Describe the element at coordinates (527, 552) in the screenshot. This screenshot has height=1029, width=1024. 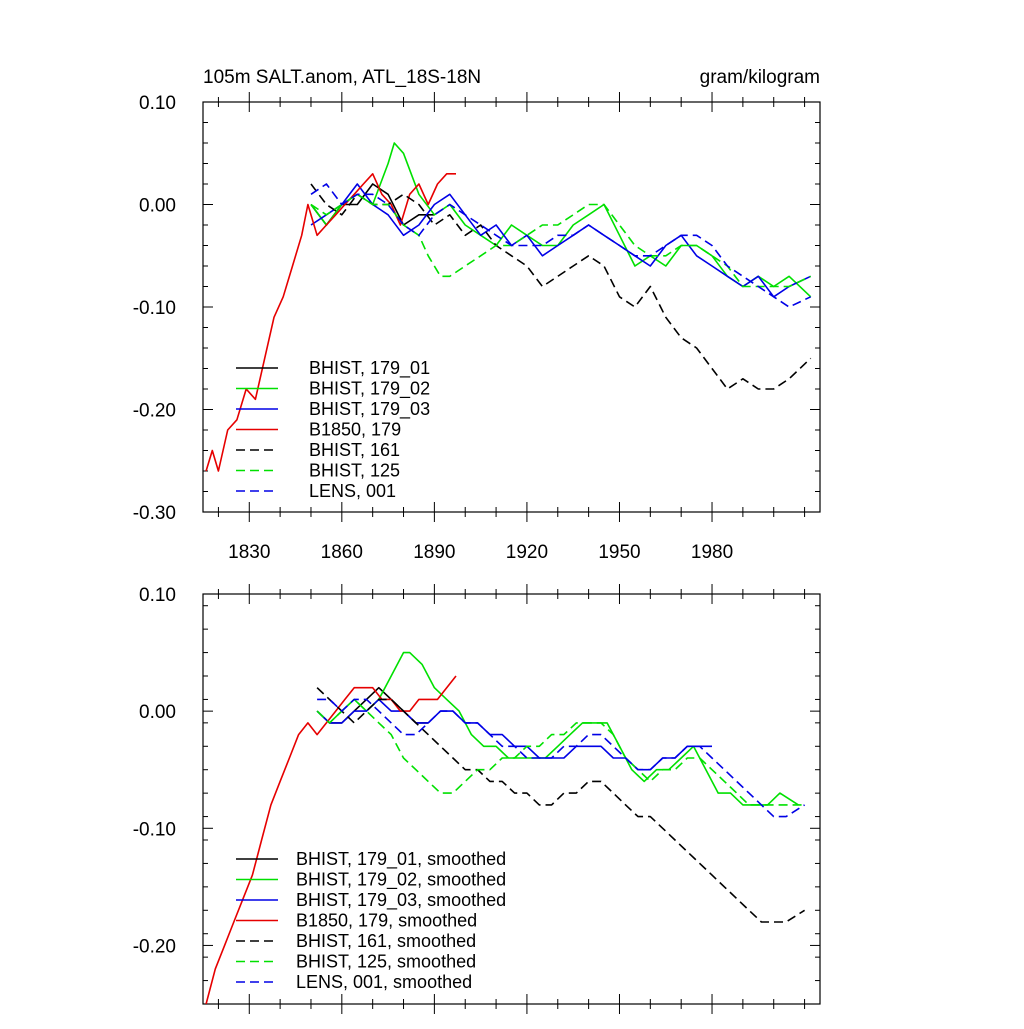
I see `x-tick-label: 1920` at that location.